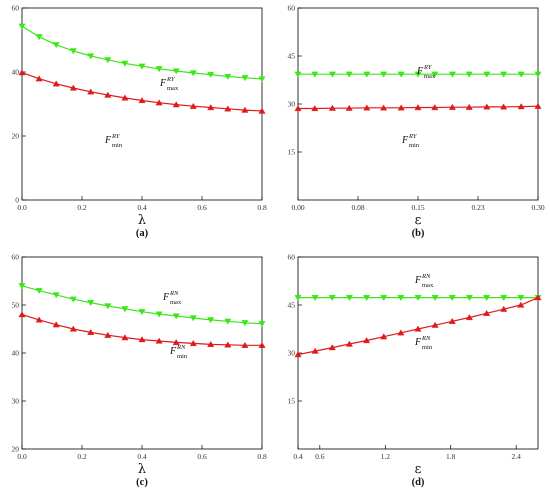 Image resolution: width=550 pixels, height=497 pixels. What do you see at coordinates (386, 456) in the screenshot?
I see `x-tick-label: 1.2` at bounding box center [386, 456].